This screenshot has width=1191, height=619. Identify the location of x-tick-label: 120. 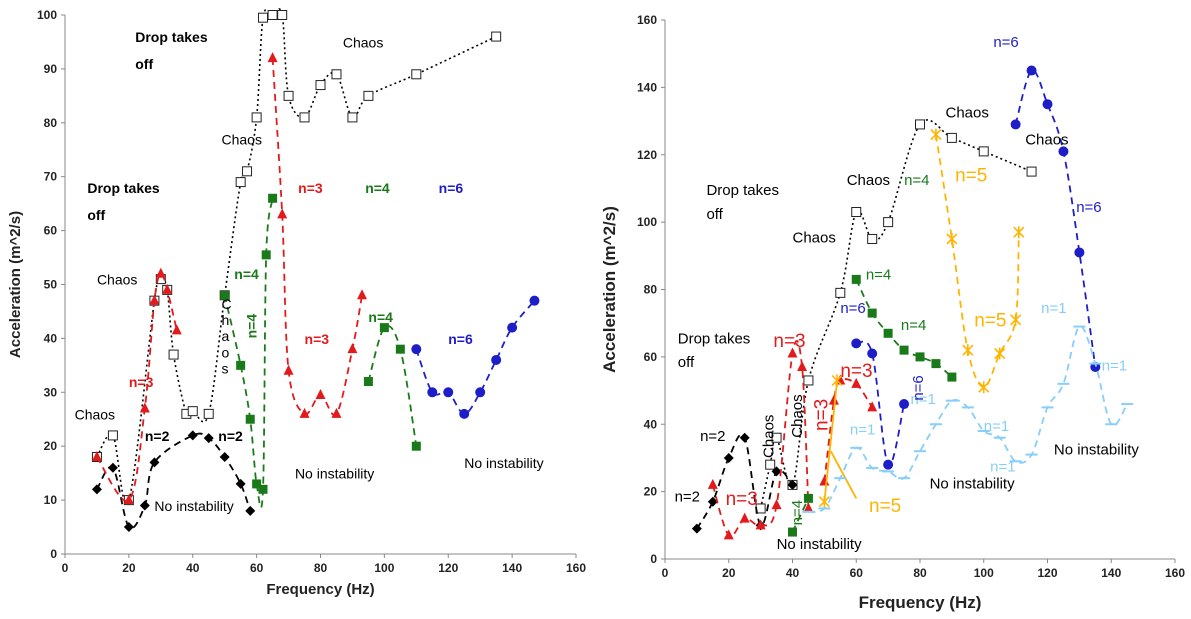
(1047, 573).